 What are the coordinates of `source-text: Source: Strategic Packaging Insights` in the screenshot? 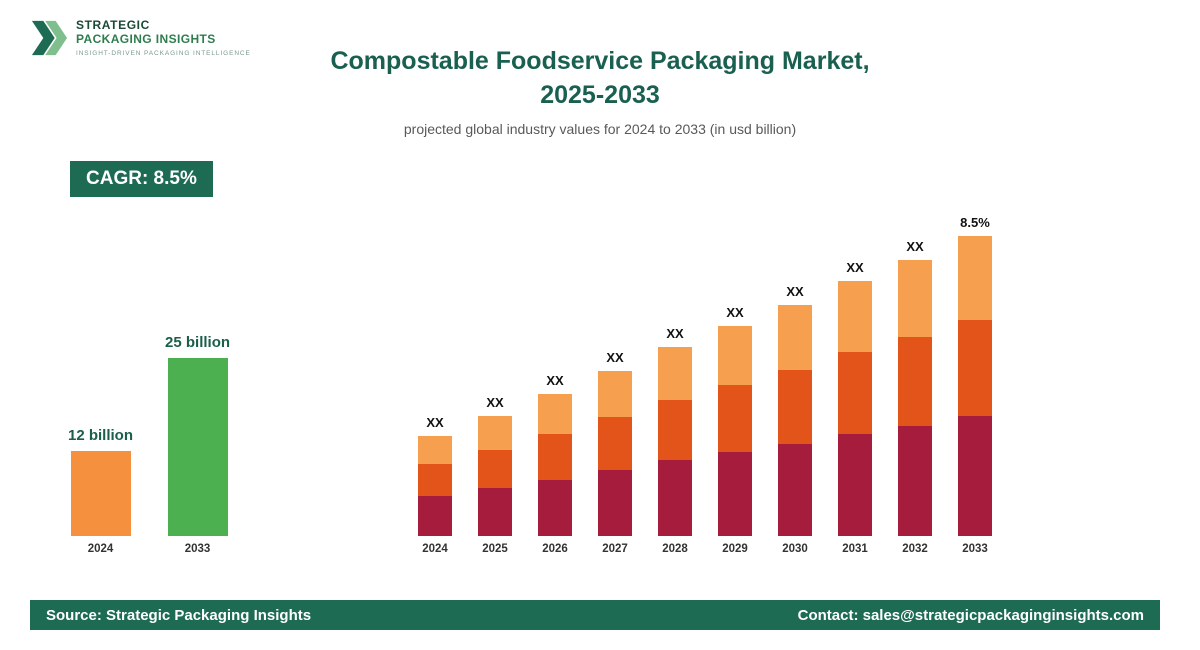 It's located at (179, 615).